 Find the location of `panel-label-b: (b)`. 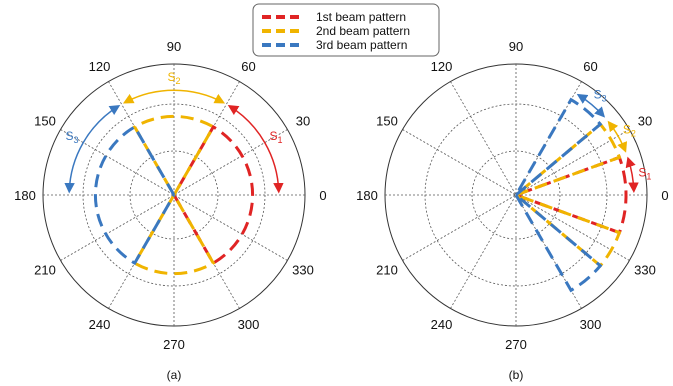

panel-label-b: (b) is located at coordinates (516, 375).